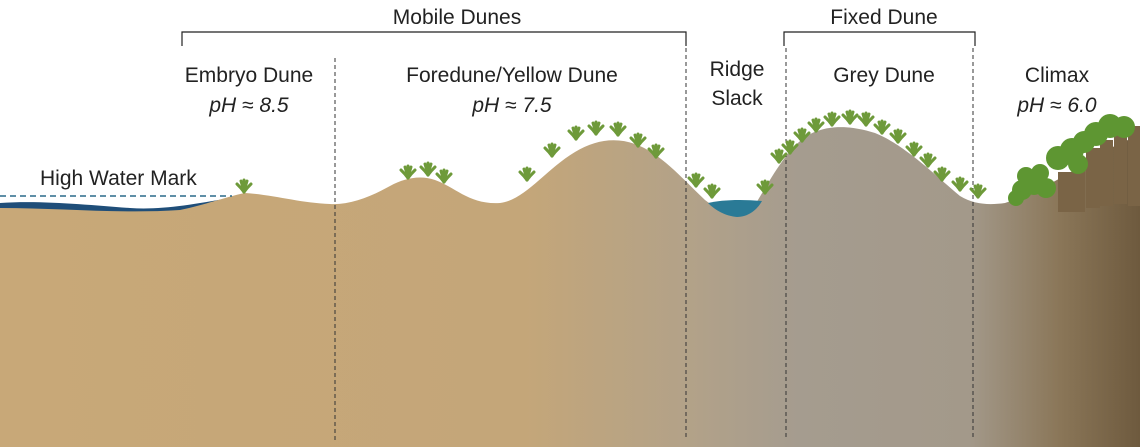 The width and height of the screenshot is (1140, 447). I want to click on zone-foredune-label: Foredune/Yellow Dune, so click(512, 75).